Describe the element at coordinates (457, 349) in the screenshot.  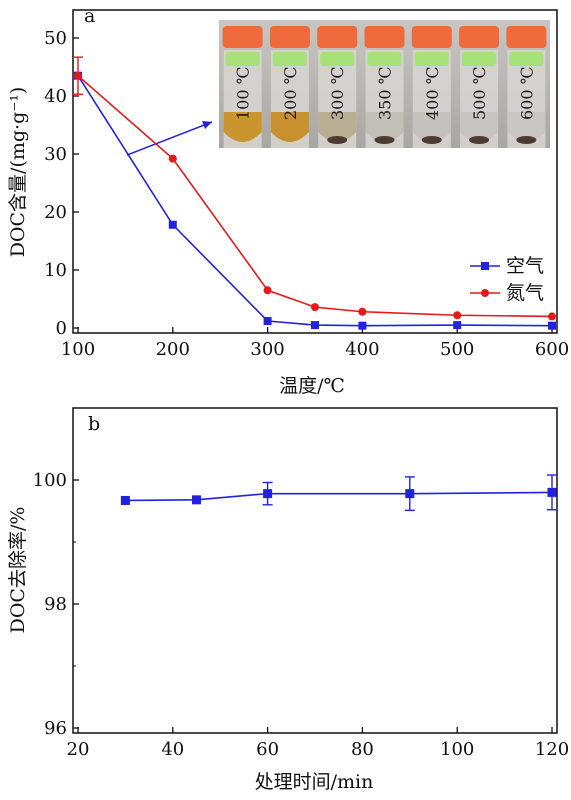
I see `x-tick-label: 500` at that location.